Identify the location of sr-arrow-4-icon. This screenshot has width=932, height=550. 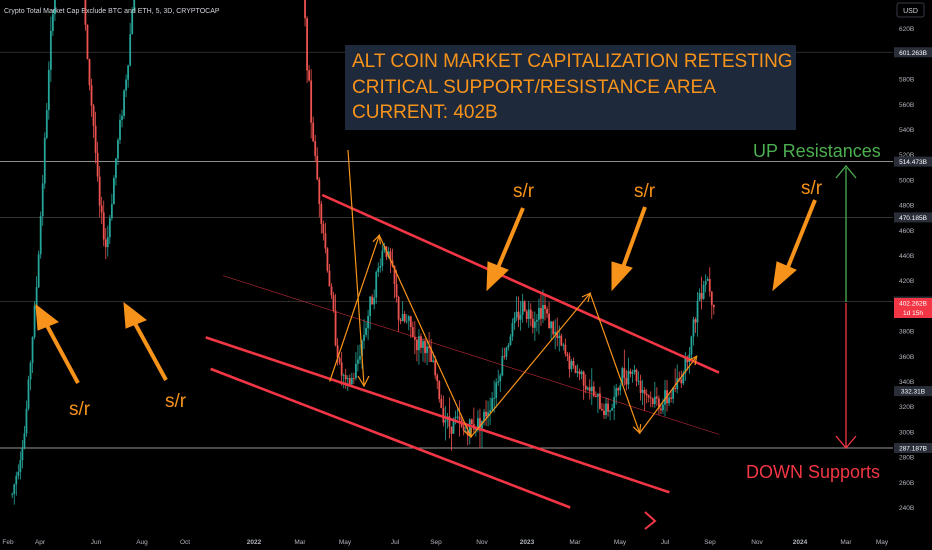
(629, 249).